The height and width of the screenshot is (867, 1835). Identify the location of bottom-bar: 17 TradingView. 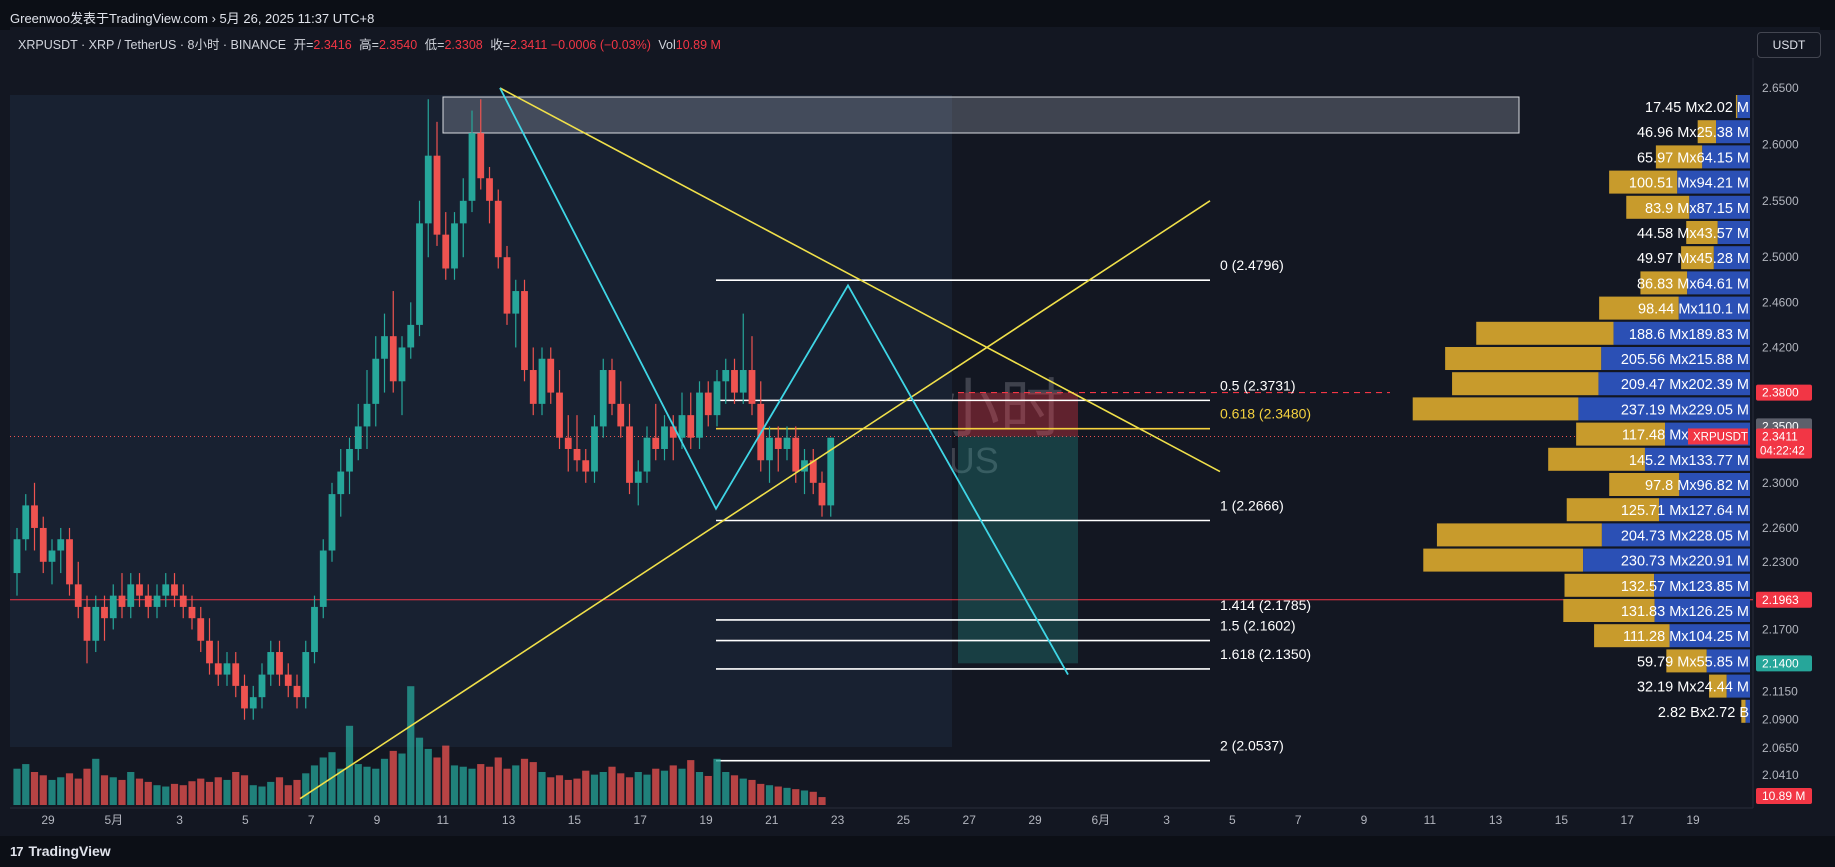
(917, 851).